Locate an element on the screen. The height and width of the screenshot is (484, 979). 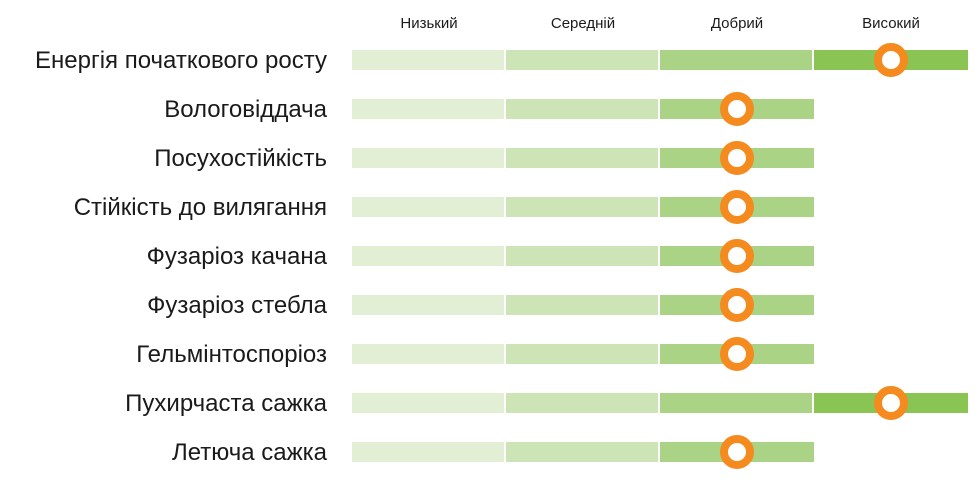
level-label: Високий is located at coordinates (891, 23).